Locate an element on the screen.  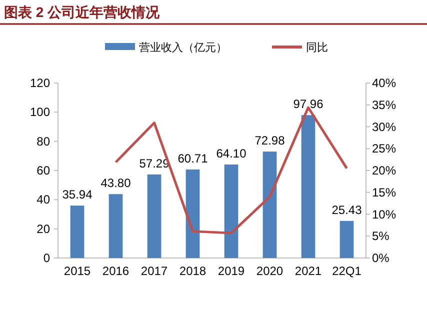
y2-tick-label: 15% is located at coordinates (384, 192).